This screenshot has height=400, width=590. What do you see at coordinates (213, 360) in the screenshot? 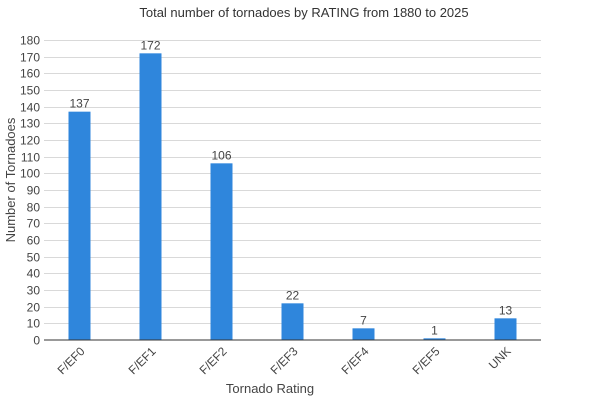
I see `x-tick-label: F/EF2` at bounding box center [213, 360].